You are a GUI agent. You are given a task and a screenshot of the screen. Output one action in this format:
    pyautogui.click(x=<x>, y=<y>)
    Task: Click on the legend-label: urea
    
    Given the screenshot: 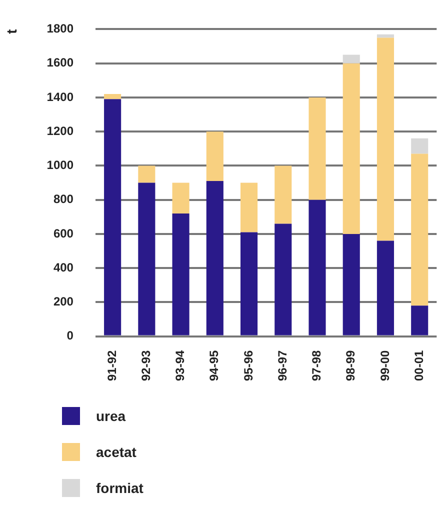 What is the action you would take?
    pyautogui.click(x=111, y=416)
    